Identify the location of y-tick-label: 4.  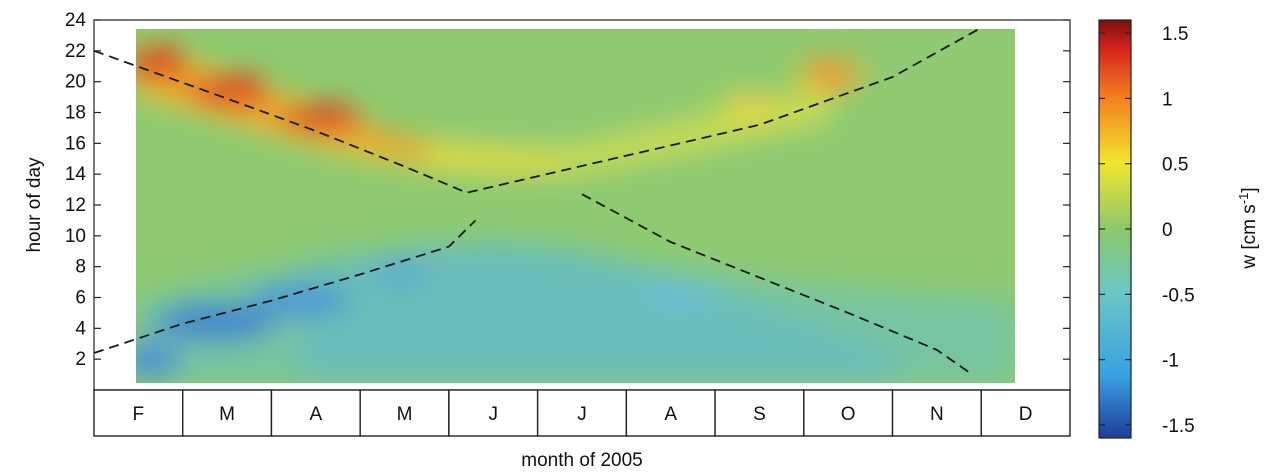
(80, 328).